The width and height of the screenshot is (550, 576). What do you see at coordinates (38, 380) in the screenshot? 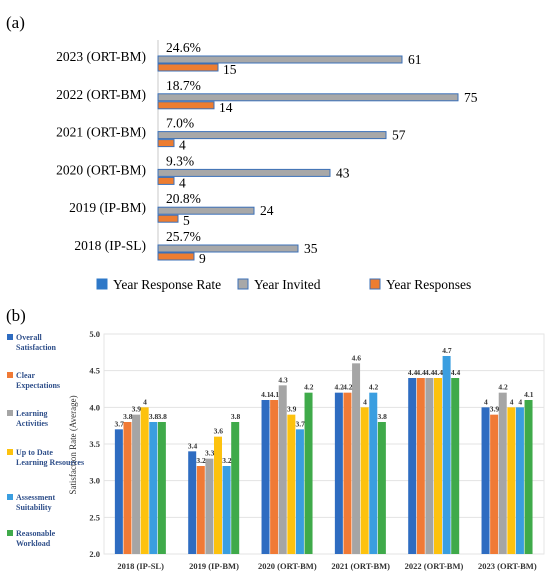
I see `legend-entry: Clear Expectations` at bounding box center [38, 380].